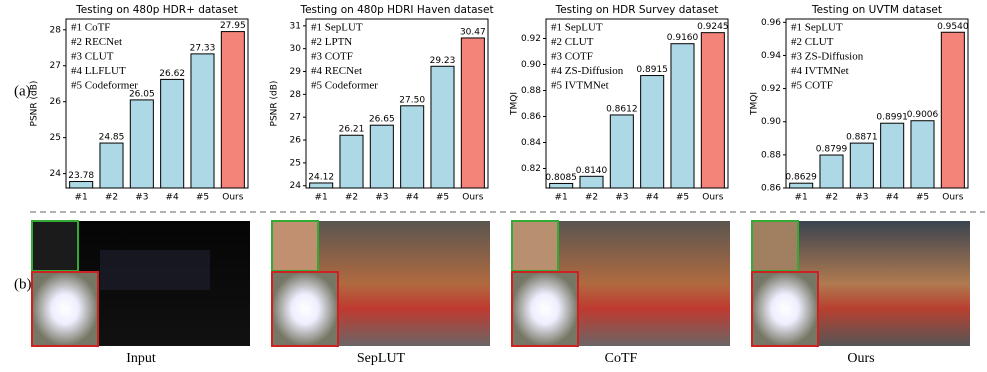 The image size is (987, 372). Describe the element at coordinates (233, 26) in the screenshot. I see `value-label: 27.95` at that location.